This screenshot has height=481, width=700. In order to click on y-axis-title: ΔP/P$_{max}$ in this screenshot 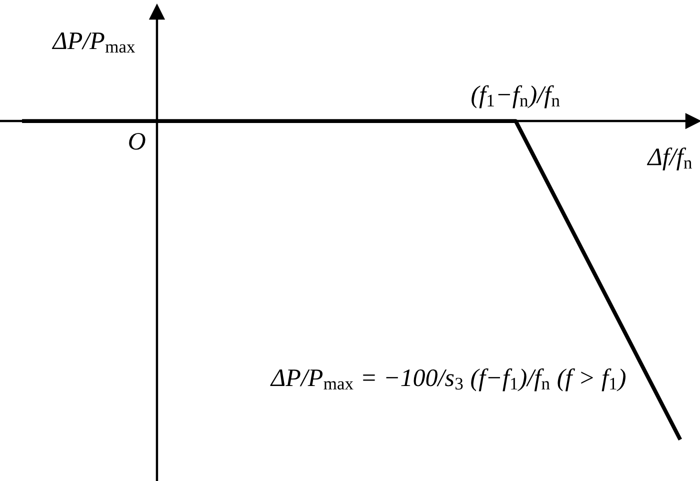, I will do `click(94, 42)`.